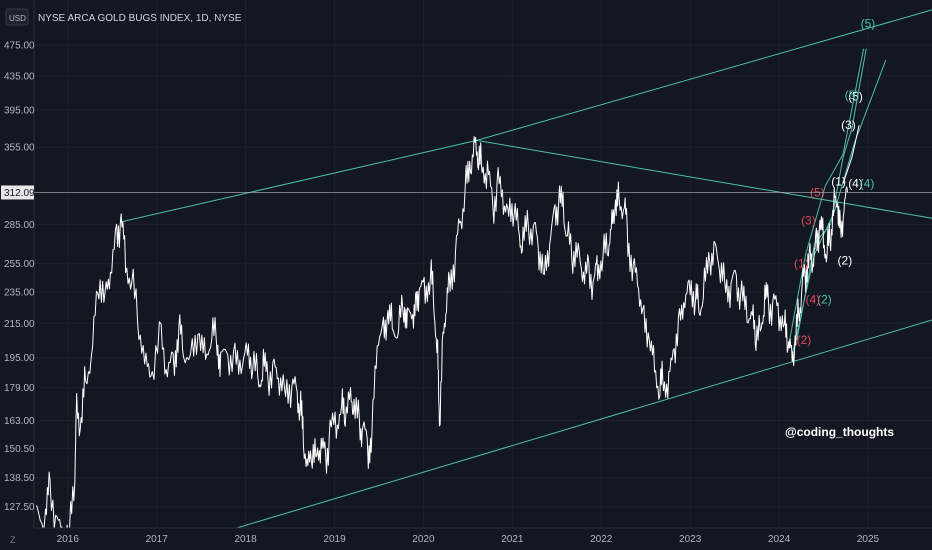 The image size is (932, 550). What do you see at coordinates (19, 110) in the screenshot?
I see `y-tick-label: 395.00` at bounding box center [19, 110].